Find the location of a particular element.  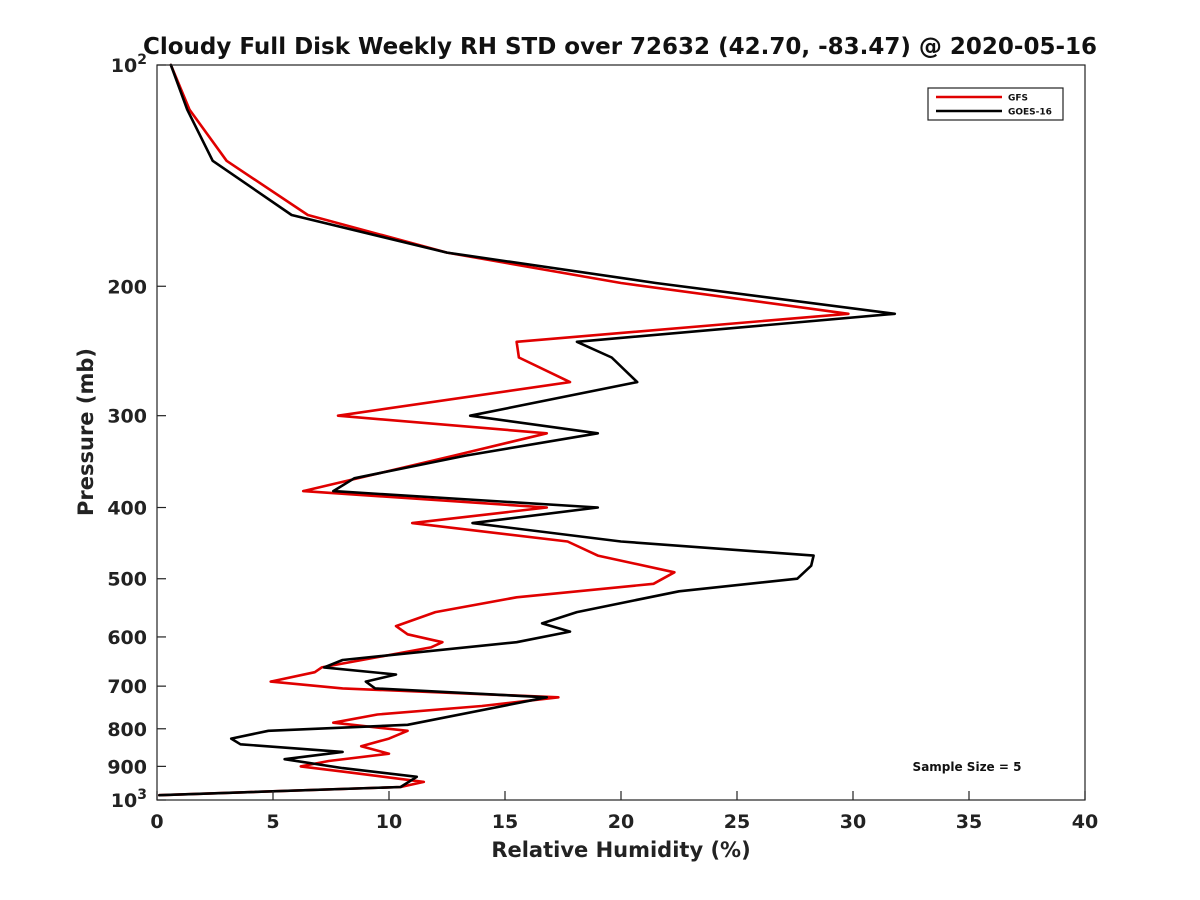

y-tick-label: 800 is located at coordinates (127, 730).